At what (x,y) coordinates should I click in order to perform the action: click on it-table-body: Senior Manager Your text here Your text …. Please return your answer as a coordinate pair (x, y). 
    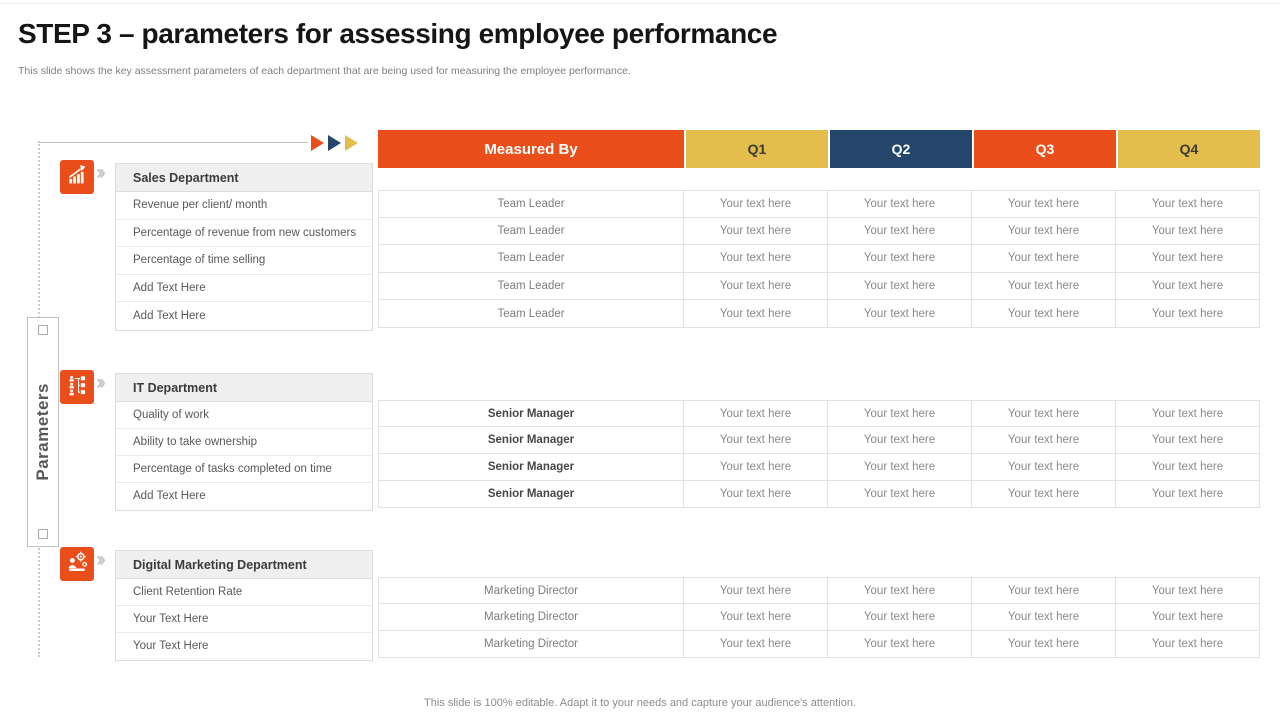
    Looking at the image, I should click on (819, 454).